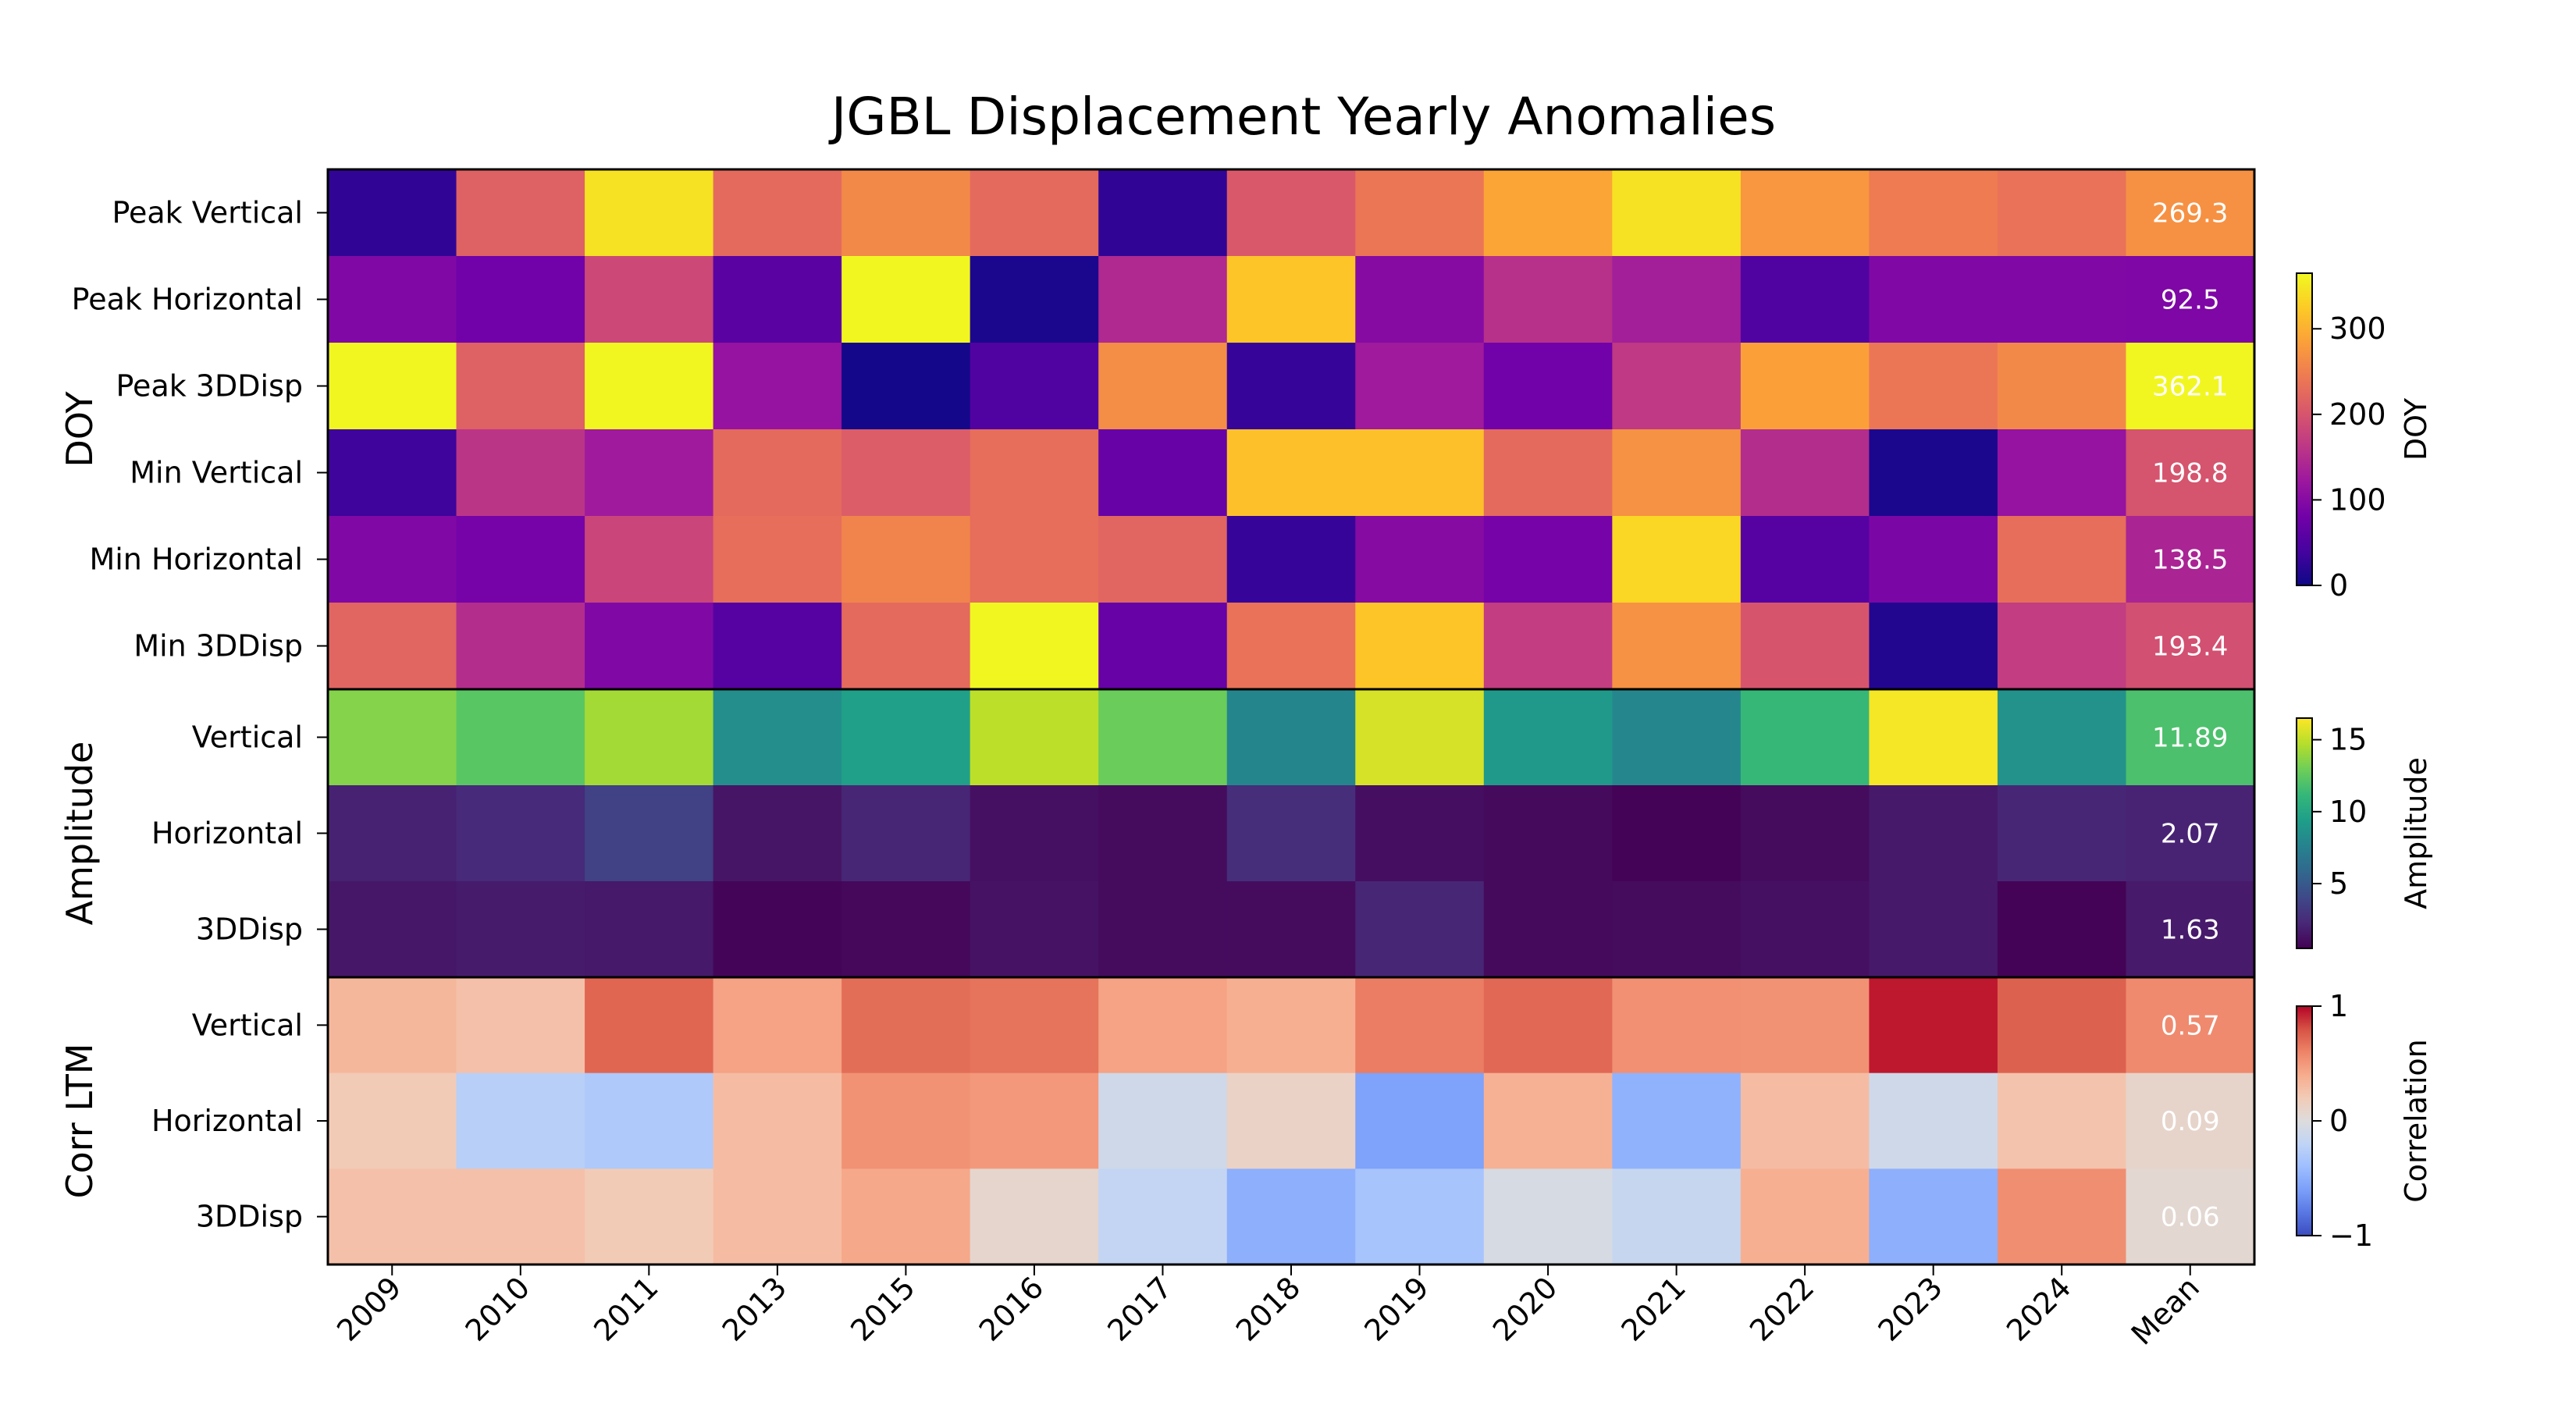  Describe the element at coordinates (498, 1309) in the screenshot. I see `column-label: 2010` at that location.